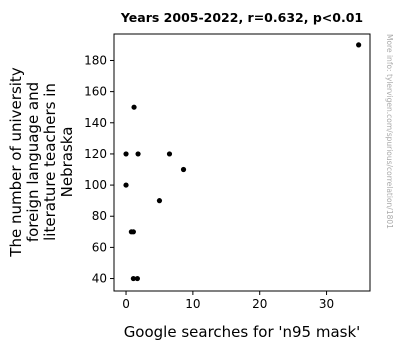 The height and width of the screenshot is (341, 396). What do you see at coordinates (95, 123) in the screenshot?
I see `y-tick-label: 140` at bounding box center [95, 123].